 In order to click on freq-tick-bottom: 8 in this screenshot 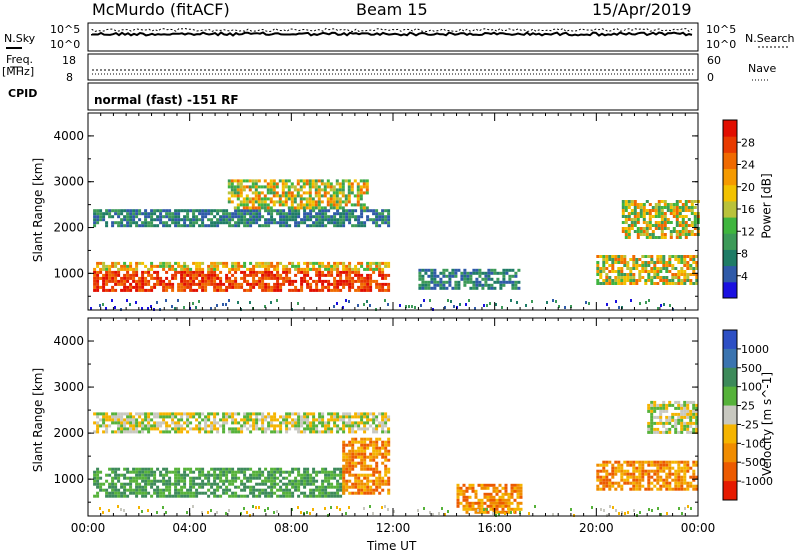, I will do `click(69, 77)`.